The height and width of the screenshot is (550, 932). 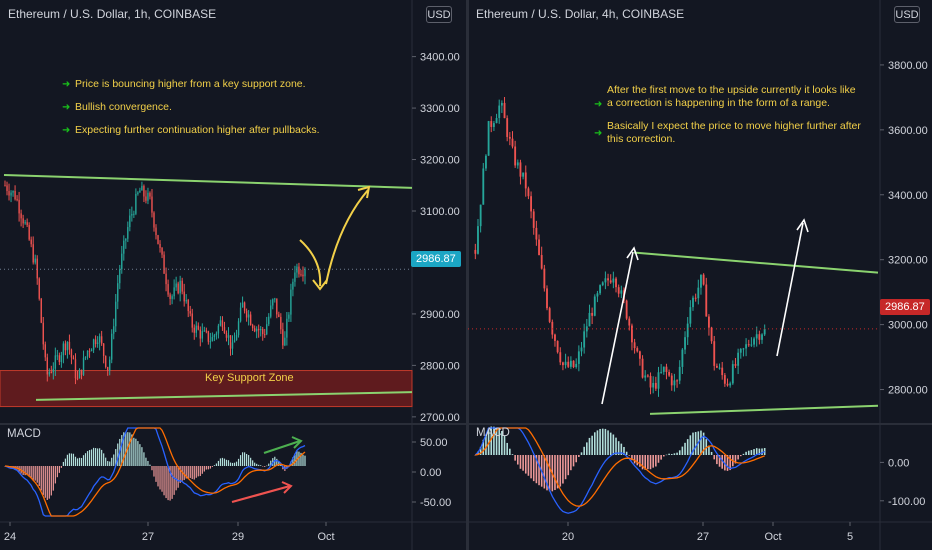 What do you see at coordinates (620, 467) in the screenshot?
I see `macd-signal-line` at bounding box center [620, 467].